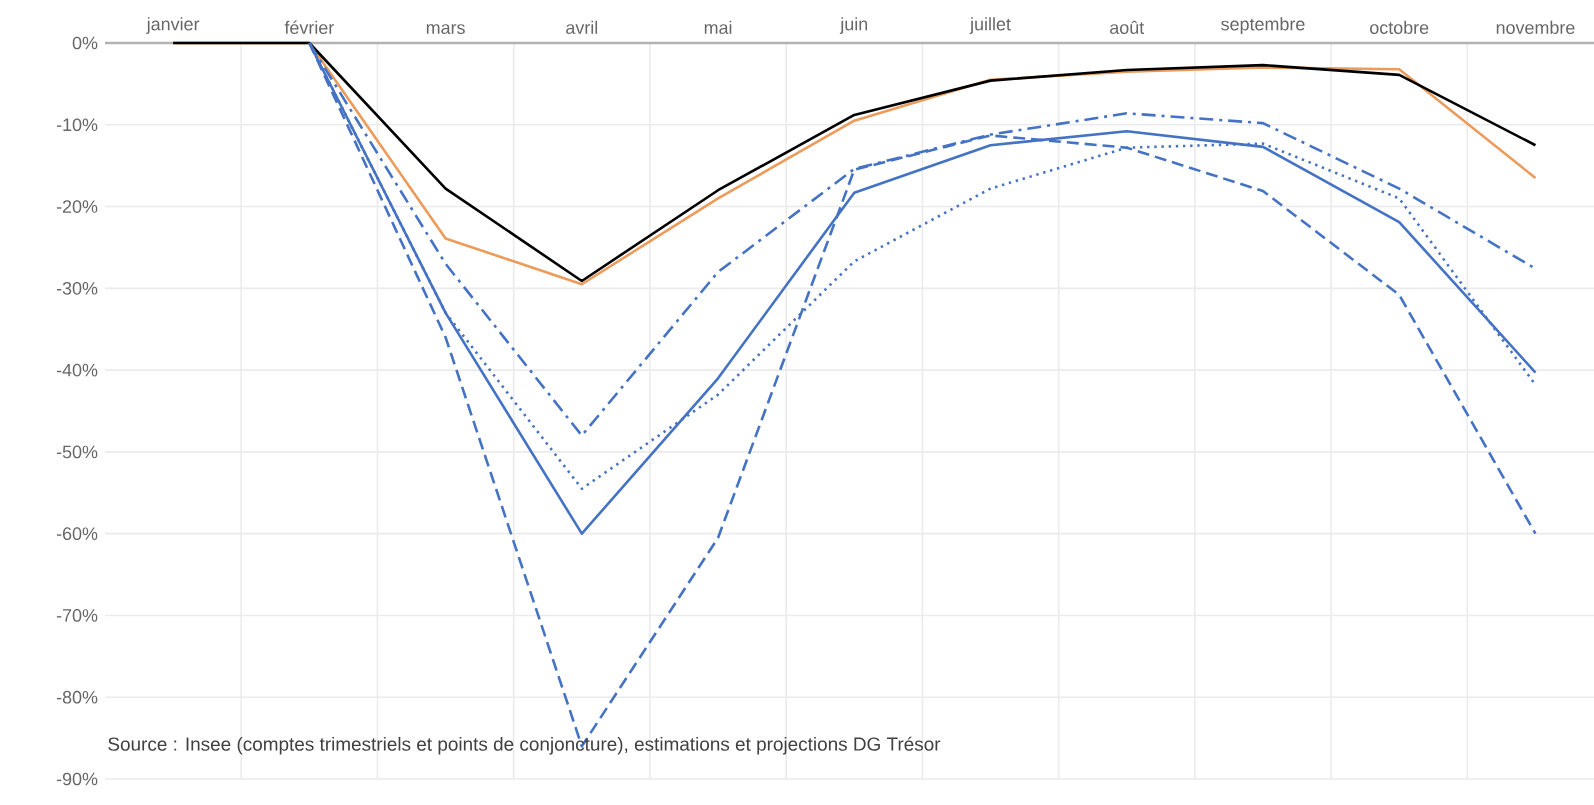 Image resolution: width=1594 pixels, height=805 pixels. Describe the element at coordinates (1399, 27) in the screenshot. I see `x-tick-label: octobre` at that location.